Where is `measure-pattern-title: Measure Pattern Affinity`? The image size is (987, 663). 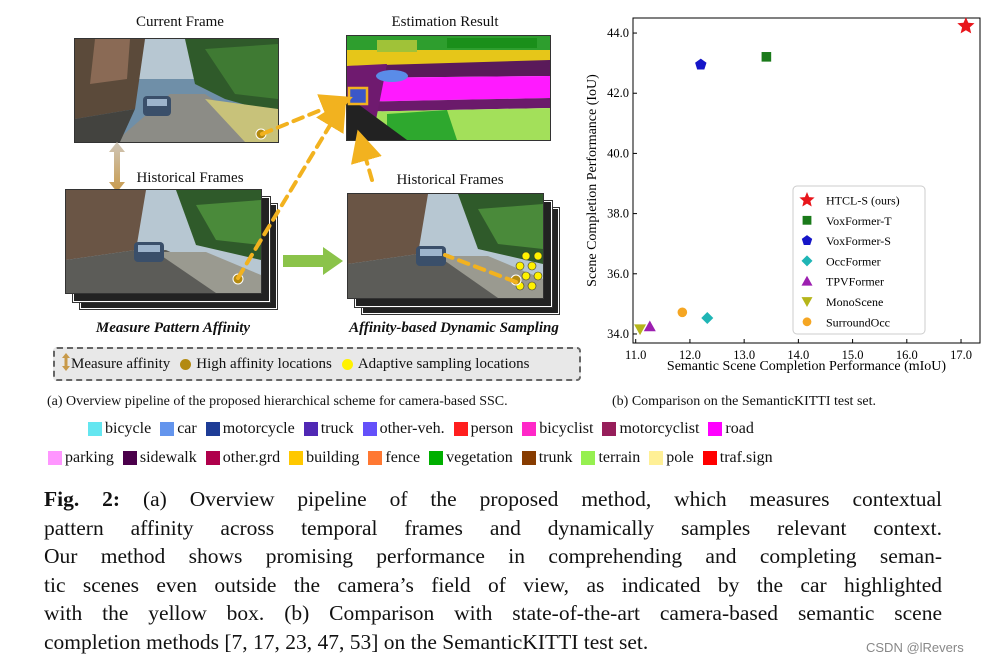 measure-pattern-title: Measure Pattern Affinity is located at coordinates (173, 328).